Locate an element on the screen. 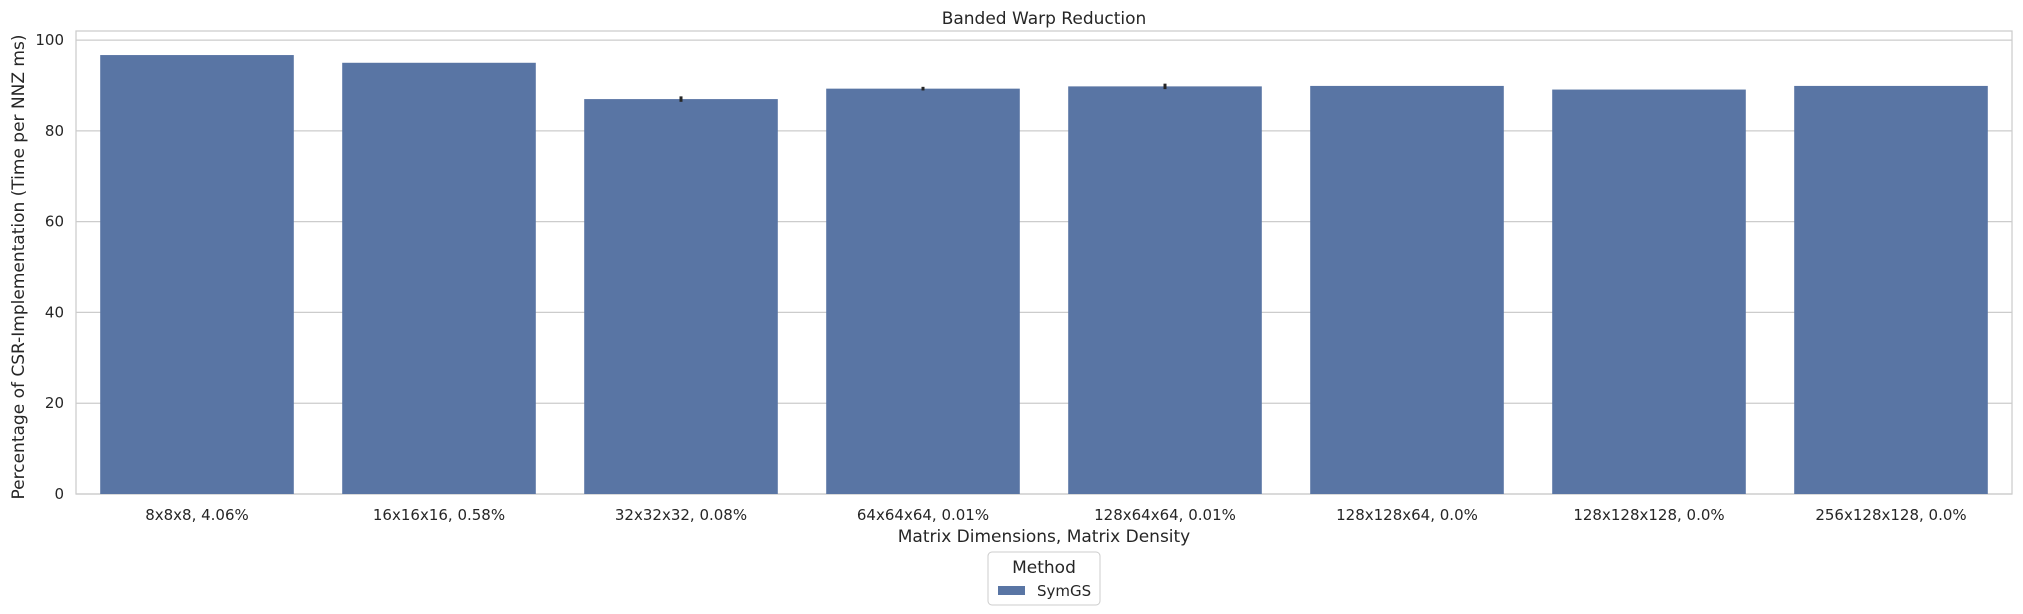 This screenshot has width=2023, height=614. legend-label-symgs: SymGS is located at coordinates (1064, 591).